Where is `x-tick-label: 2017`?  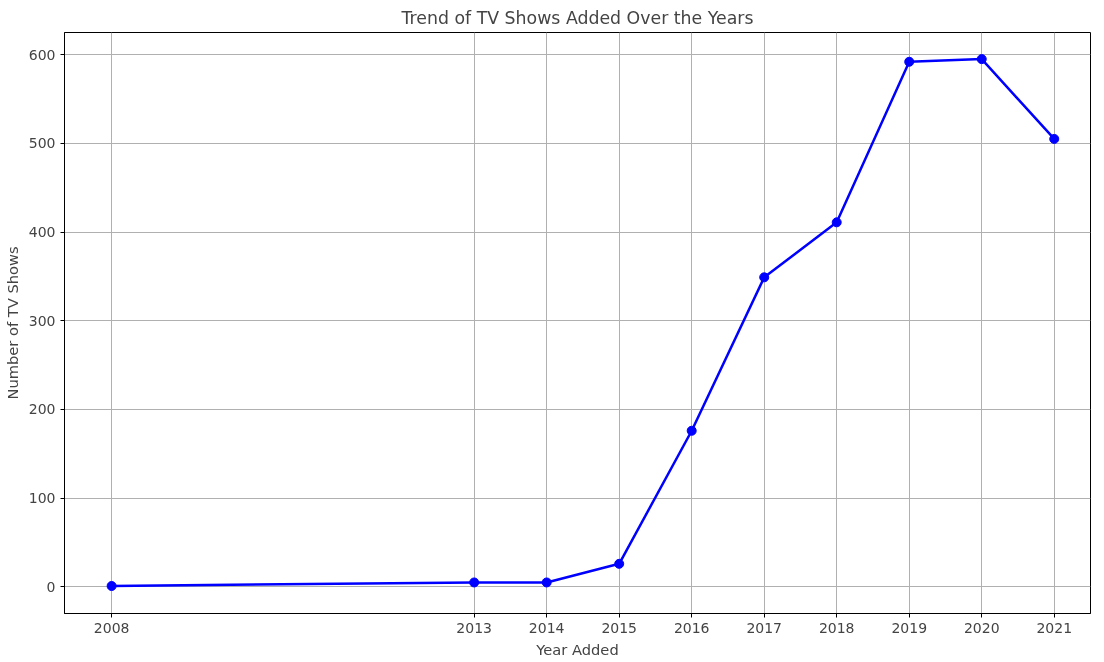 x-tick-label: 2017 is located at coordinates (764, 627).